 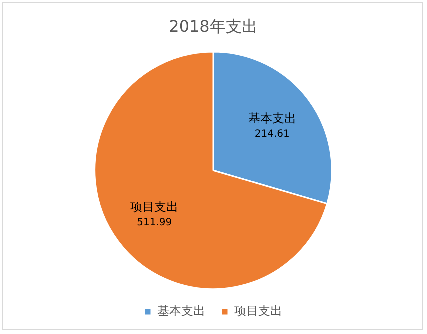 I want to click on data-label: 214.61, so click(x=272, y=134).